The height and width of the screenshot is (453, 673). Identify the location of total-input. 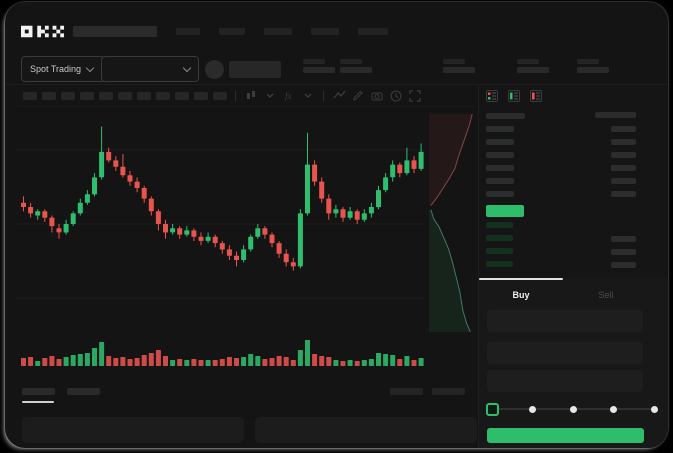
(565, 381).